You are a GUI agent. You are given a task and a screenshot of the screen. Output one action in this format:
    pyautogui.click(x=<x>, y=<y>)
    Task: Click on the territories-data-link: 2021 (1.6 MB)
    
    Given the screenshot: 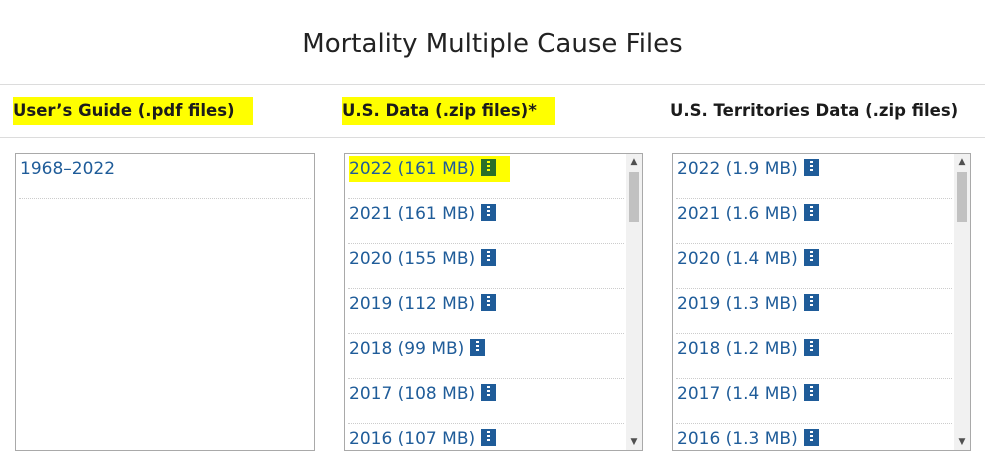 What is the action you would take?
    pyautogui.click(x=748, y=214)
    